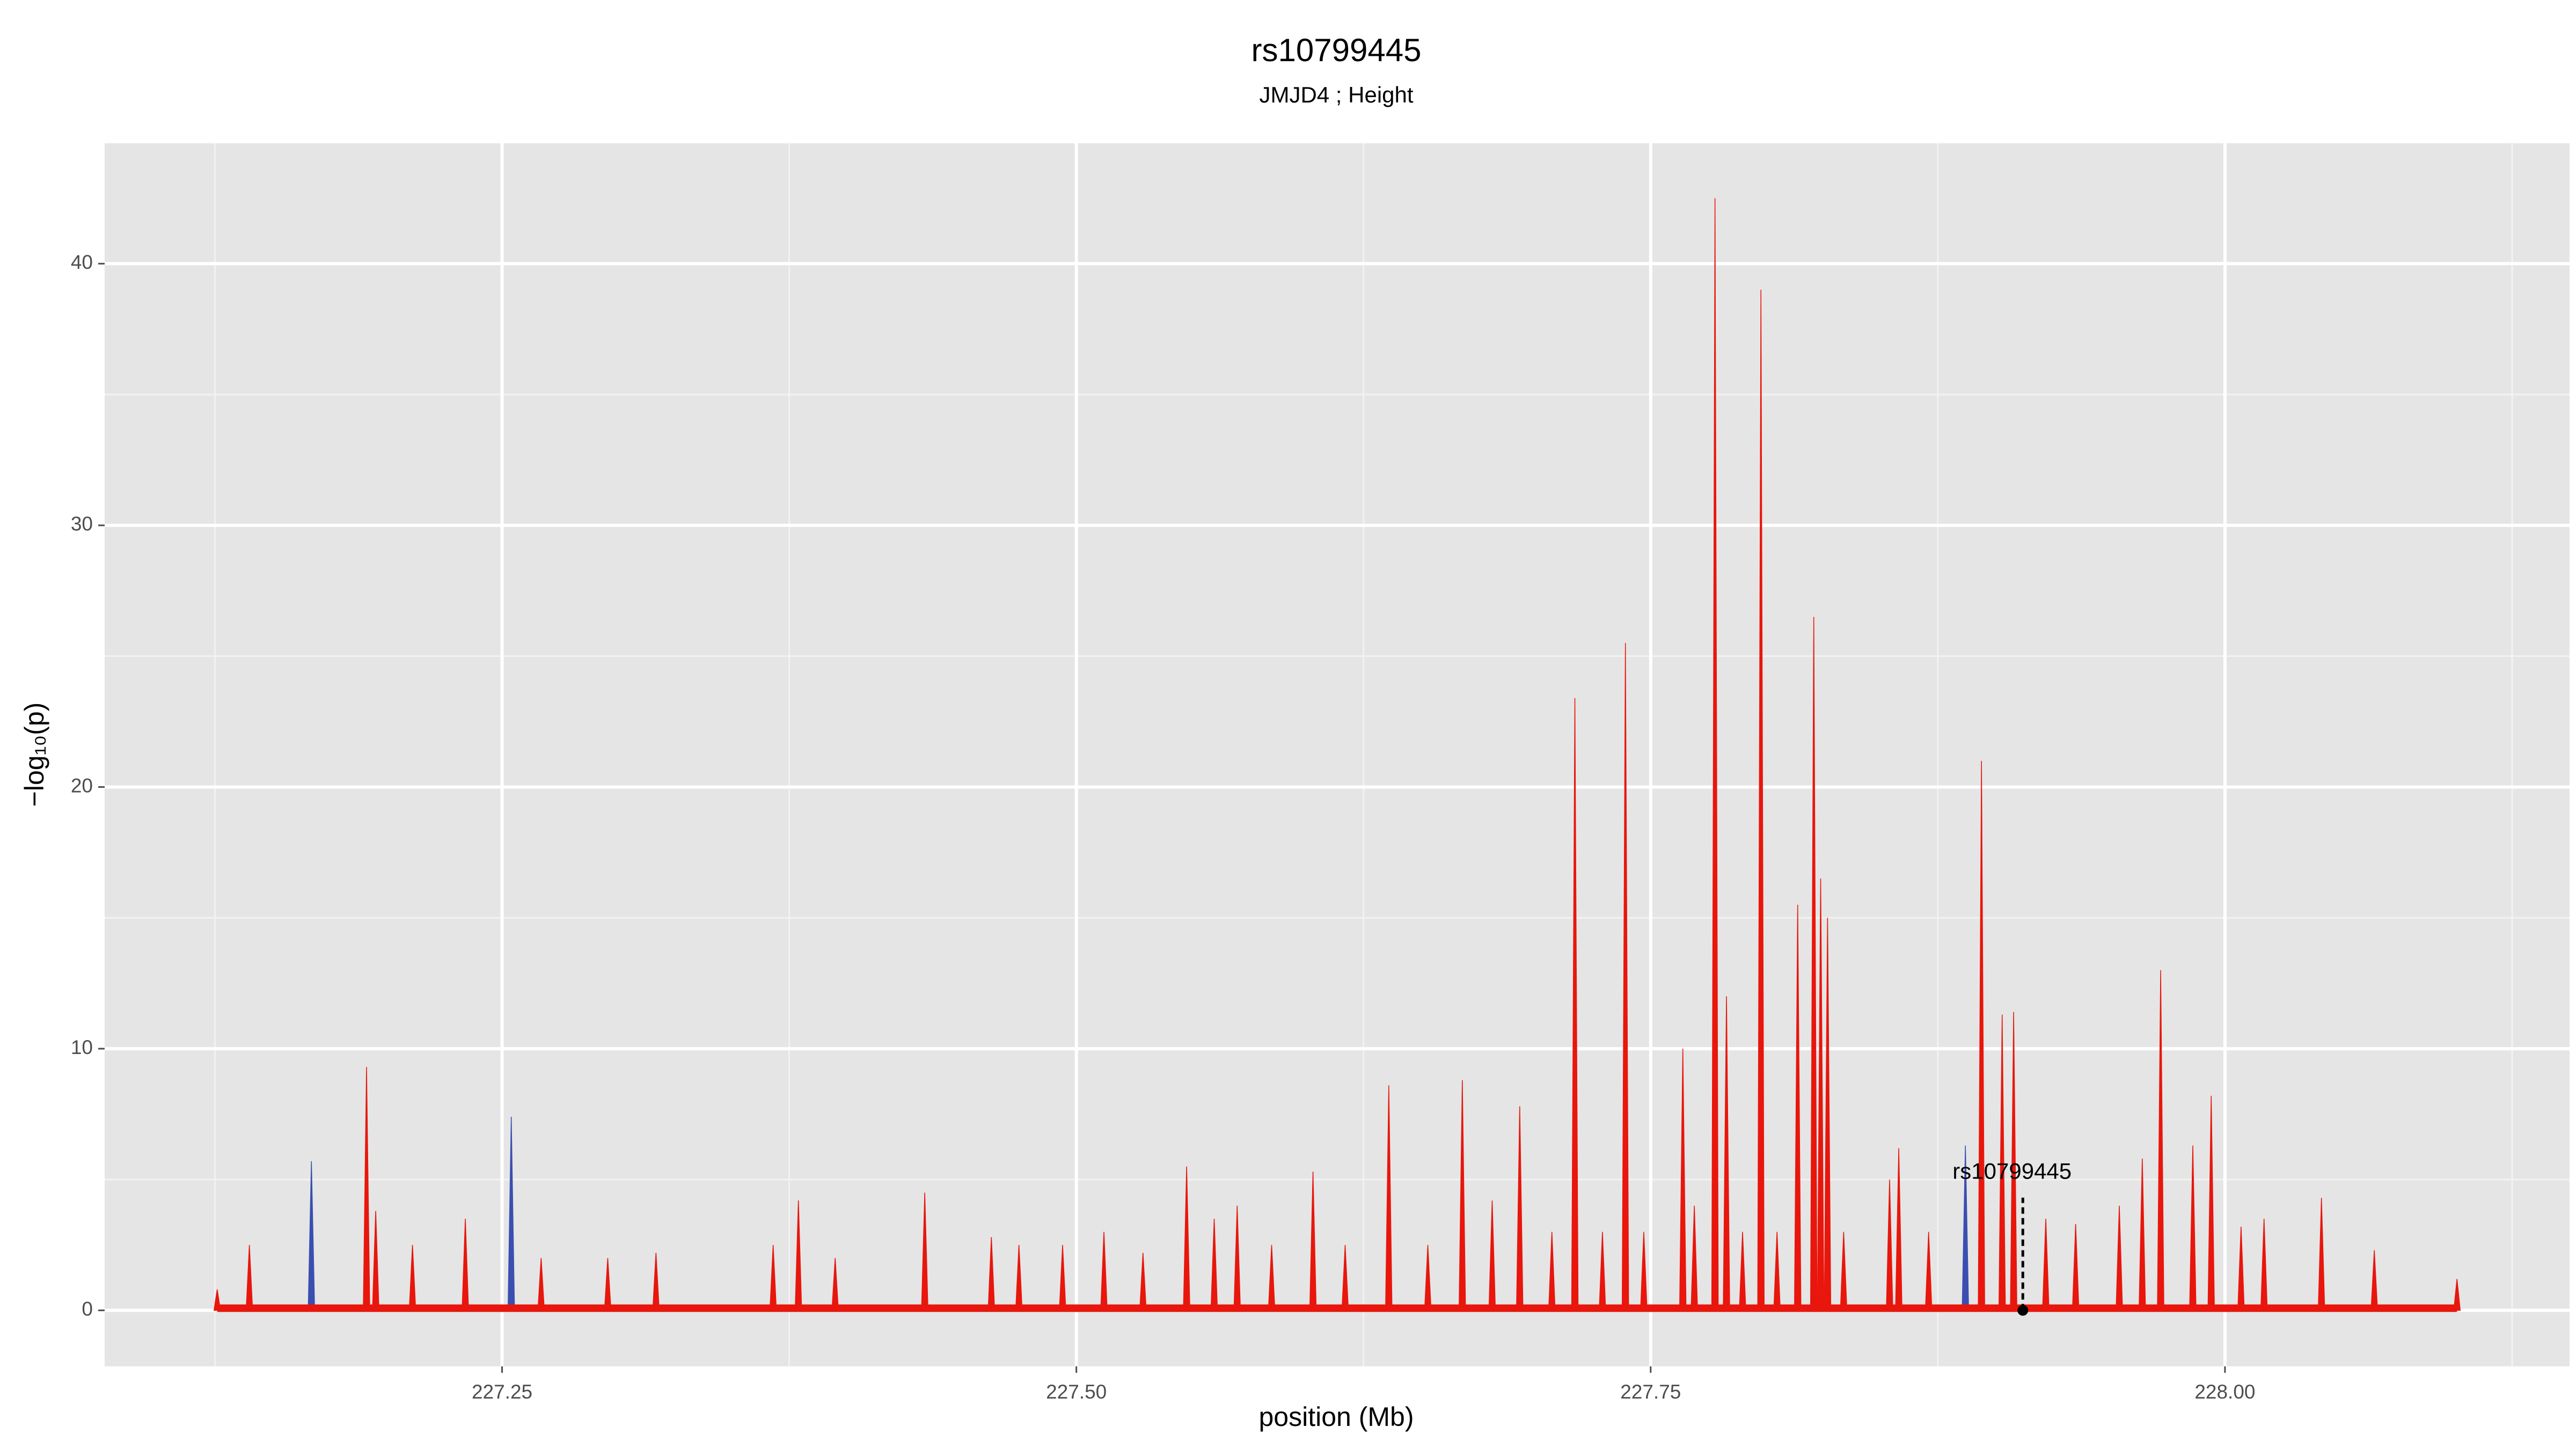  What do you see at coordinates (502, 1392) in the screenshot?
I see `x-tick-label: 227.25` at bounding box center [502, 1392].